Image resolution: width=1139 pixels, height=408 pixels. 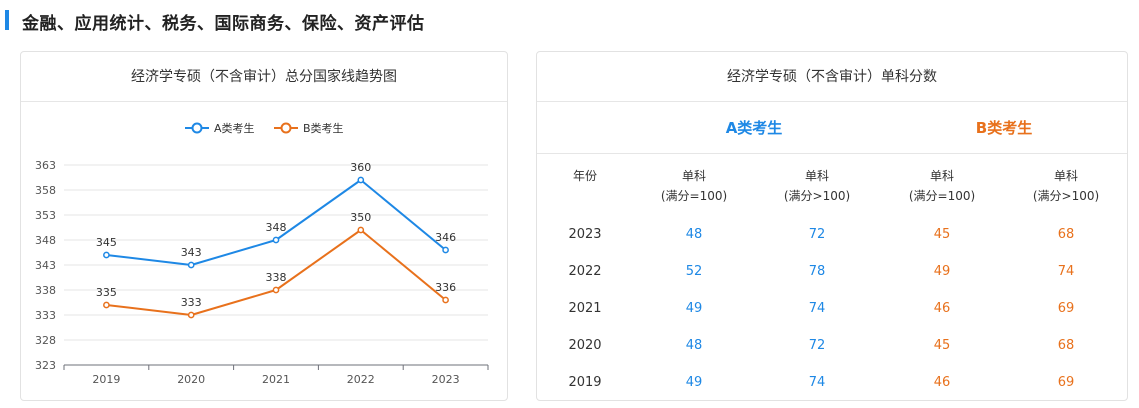 What do you see at coordinates (360, 167) in the screenshot?
I see `data-label: 360` at bounding box center [360, 167].